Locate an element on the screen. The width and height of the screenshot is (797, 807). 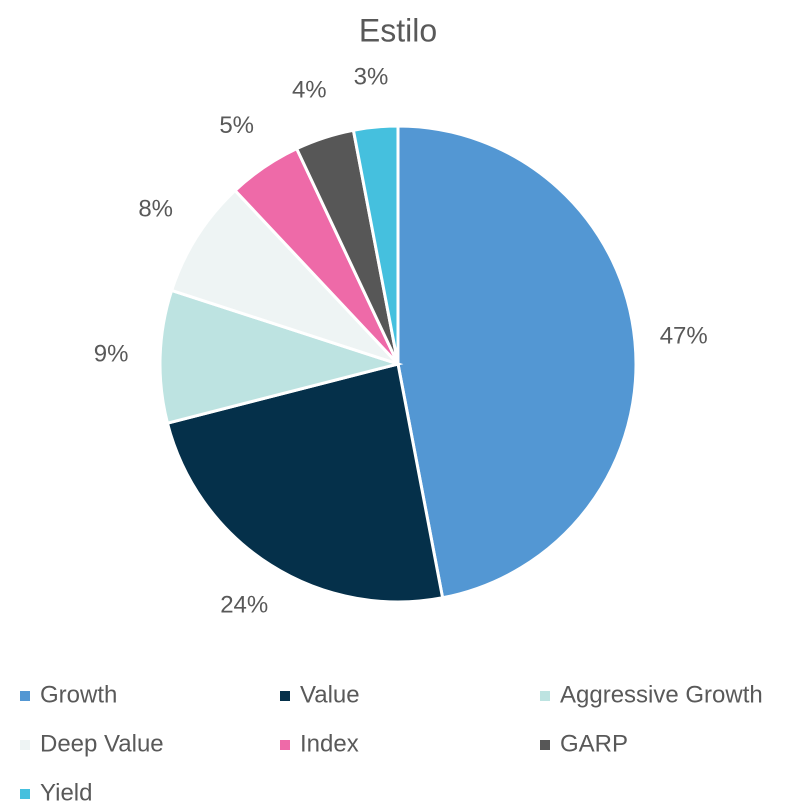
legend-label: Index is located at coordinates (329, 743).